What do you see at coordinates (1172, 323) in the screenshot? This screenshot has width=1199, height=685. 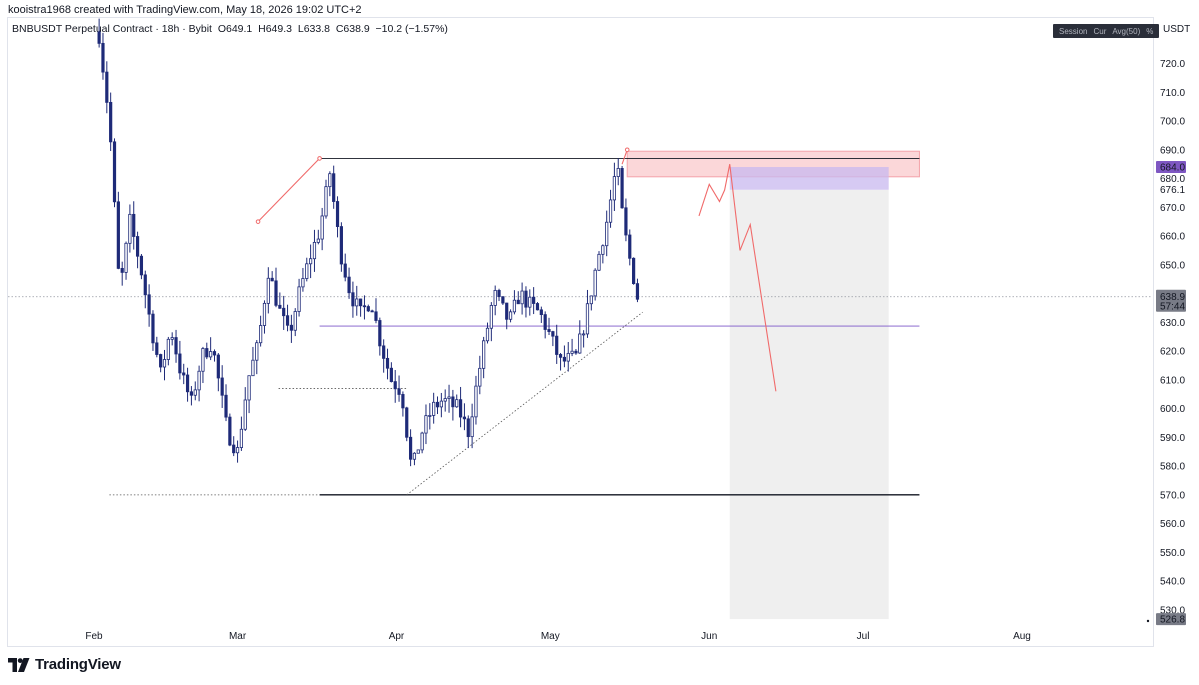 I see `price-tick-label: 630.0` at bounding box center [1172, 323].